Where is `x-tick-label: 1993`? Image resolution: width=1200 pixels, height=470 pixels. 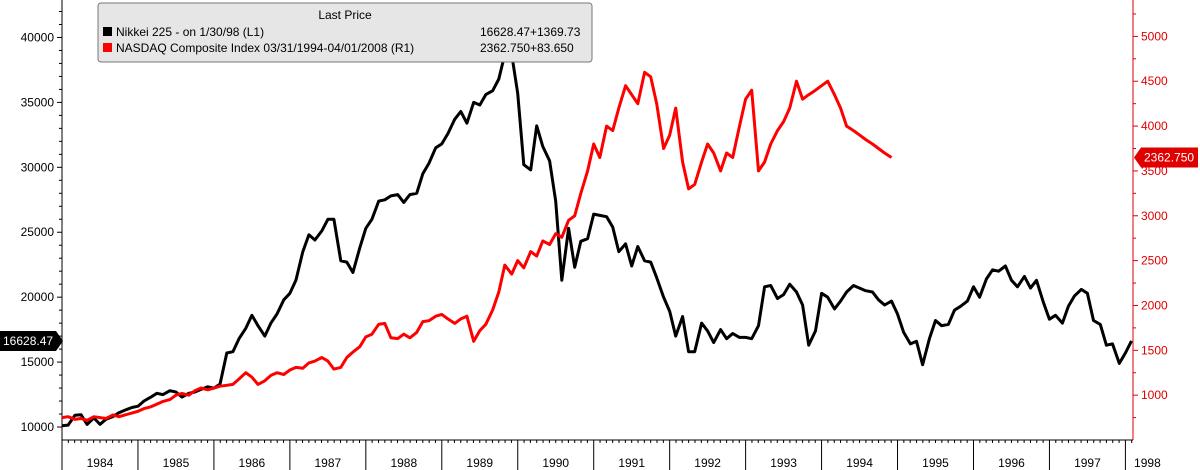
x-tick-label: 1993 is located at coordinates (783, 463).